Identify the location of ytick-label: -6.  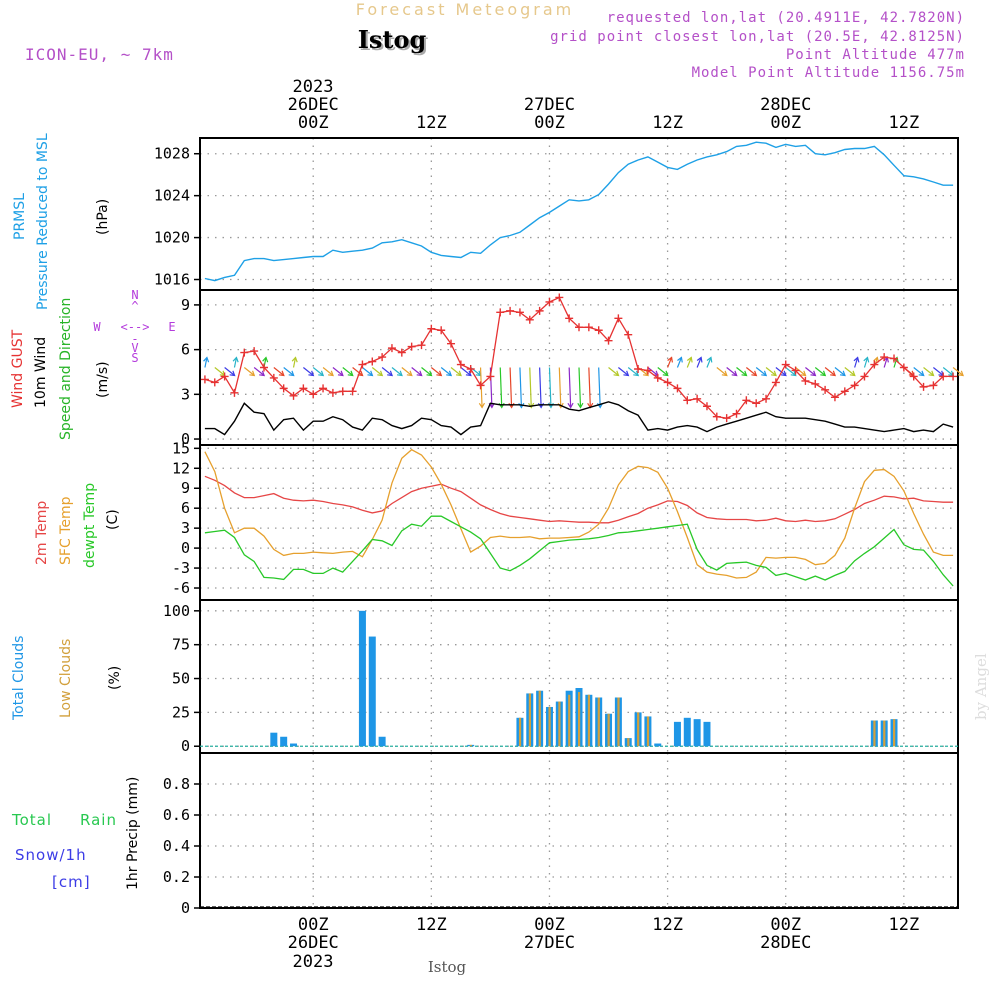
(181, 588).